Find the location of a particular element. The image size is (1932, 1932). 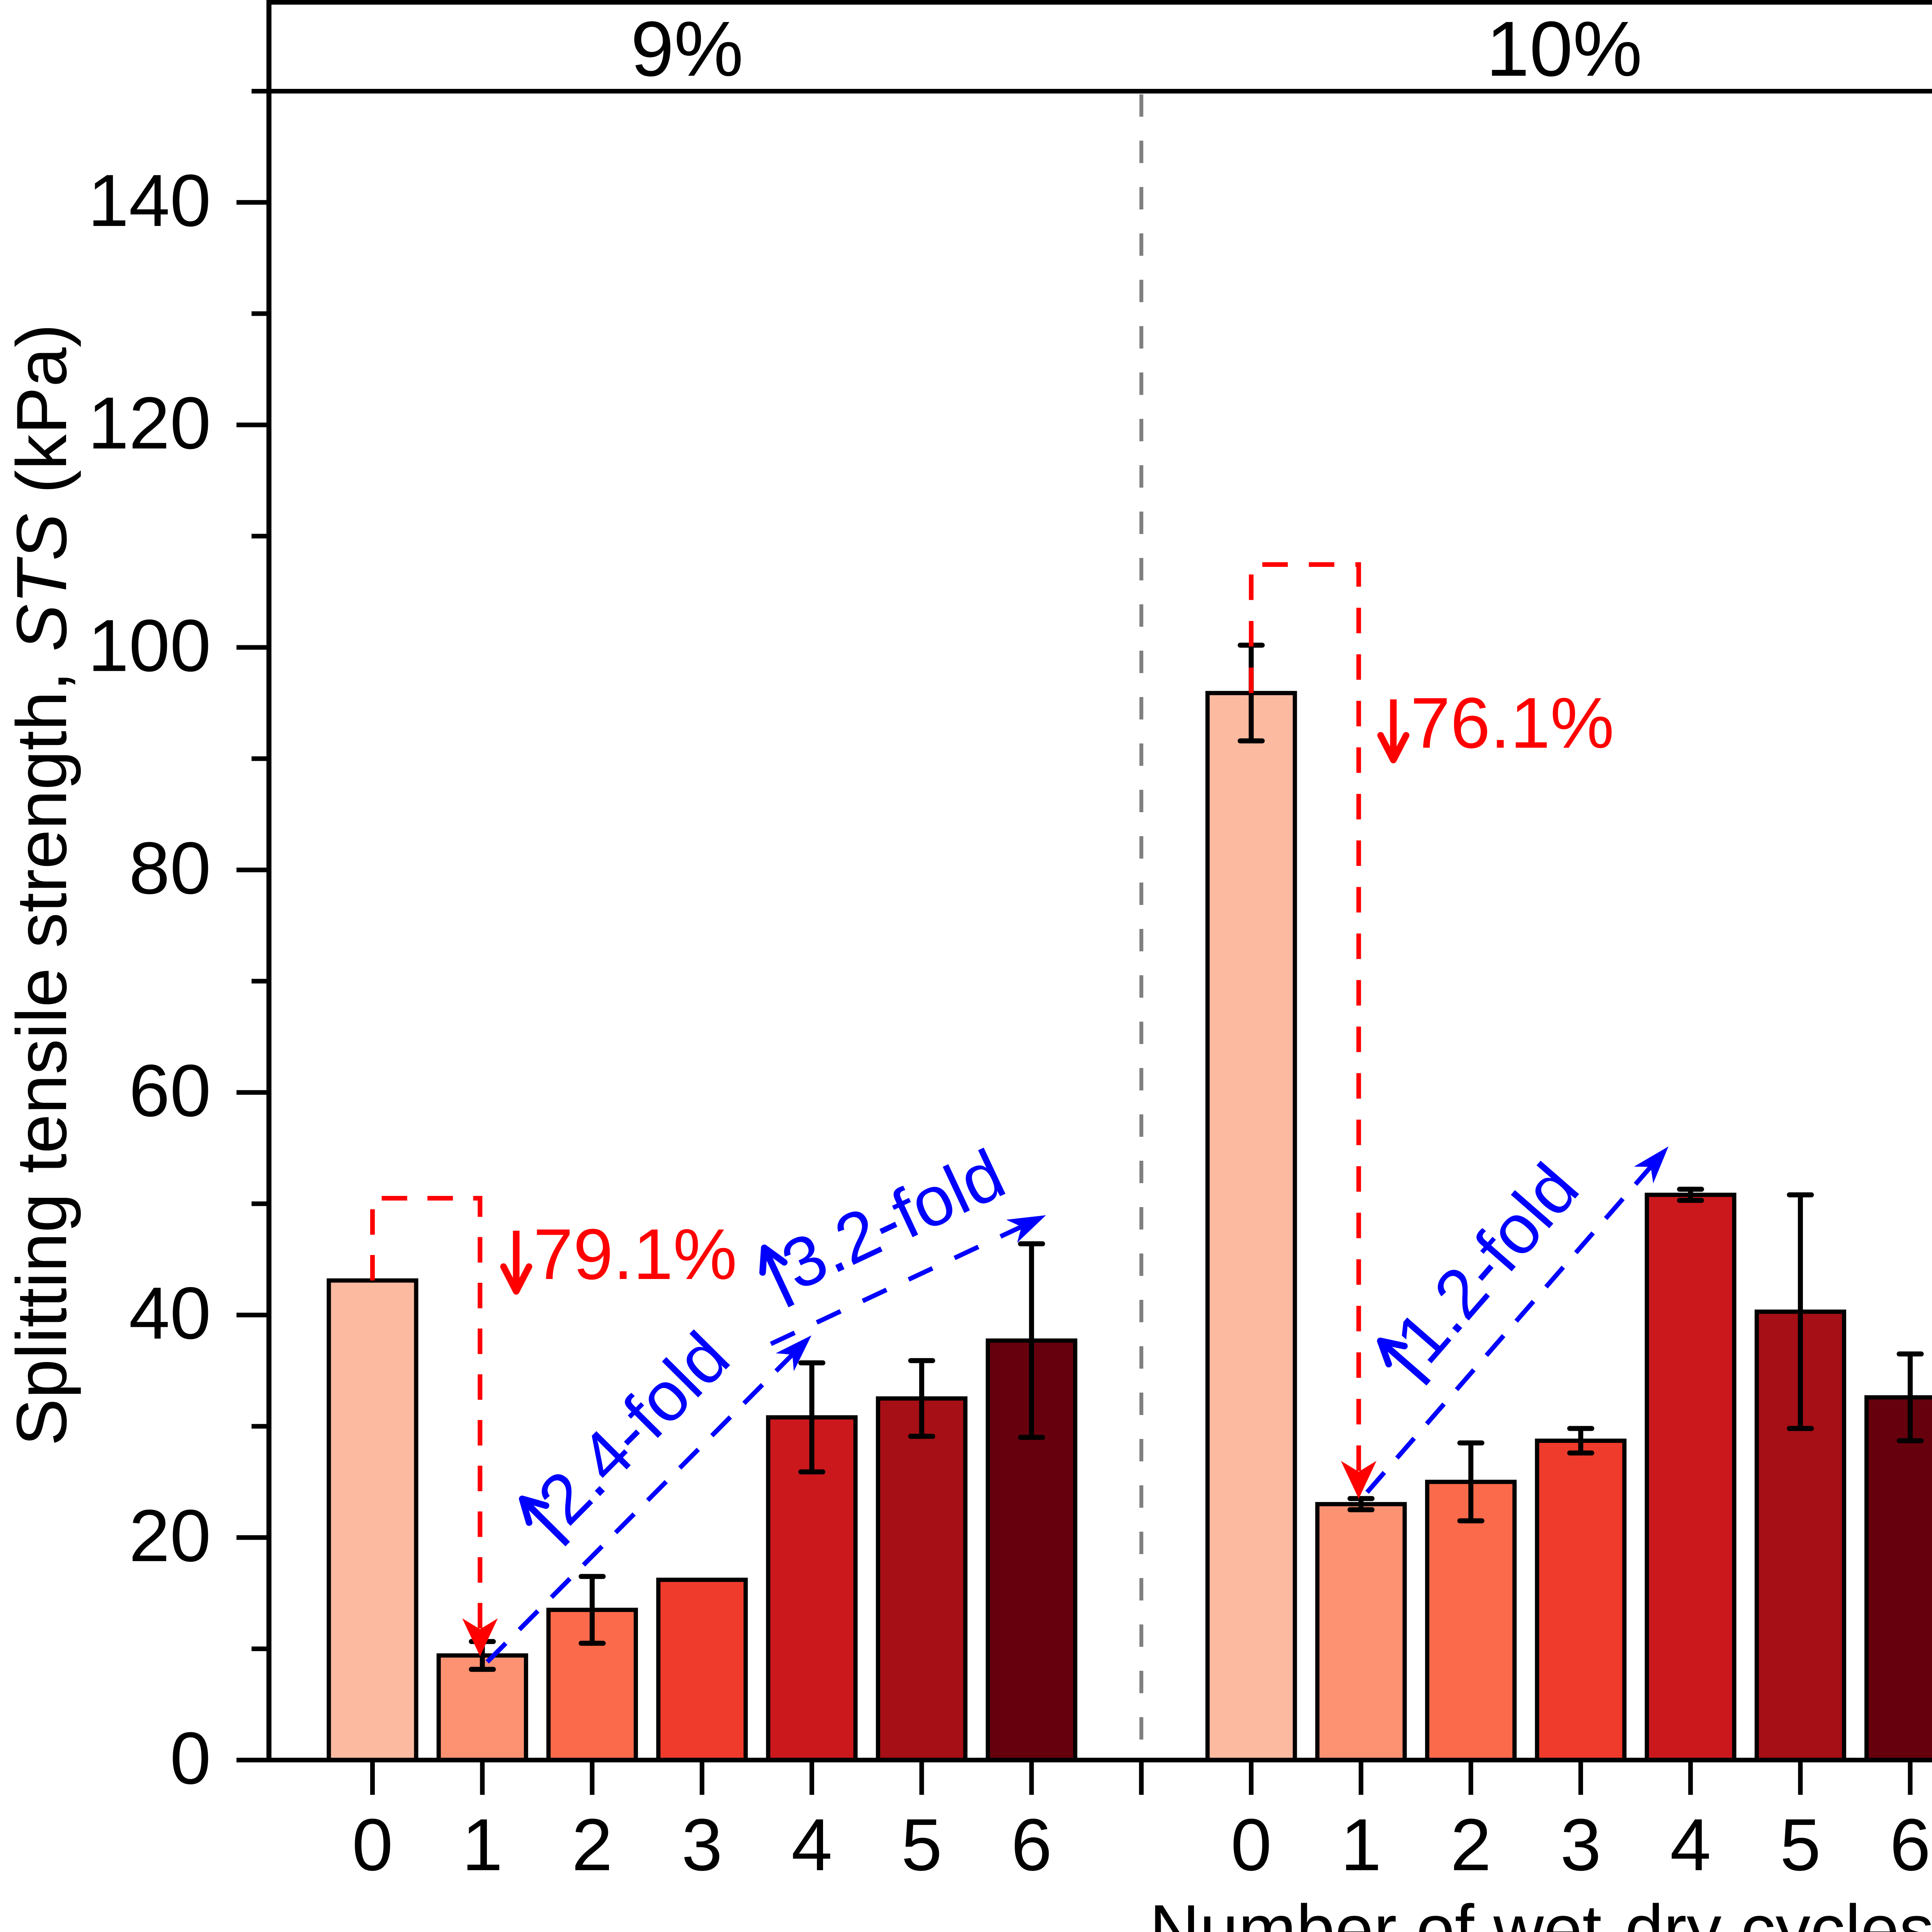

svg-text: 100 is located at coordinates (150, 646).